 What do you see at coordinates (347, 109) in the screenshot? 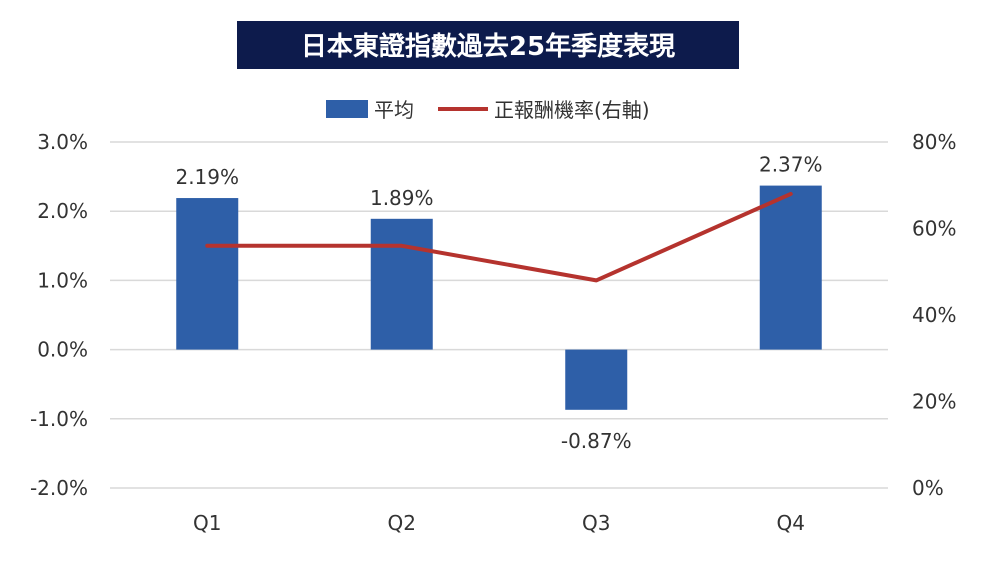
I see `legend-swatch-bar` at bounding box center [347, 109].